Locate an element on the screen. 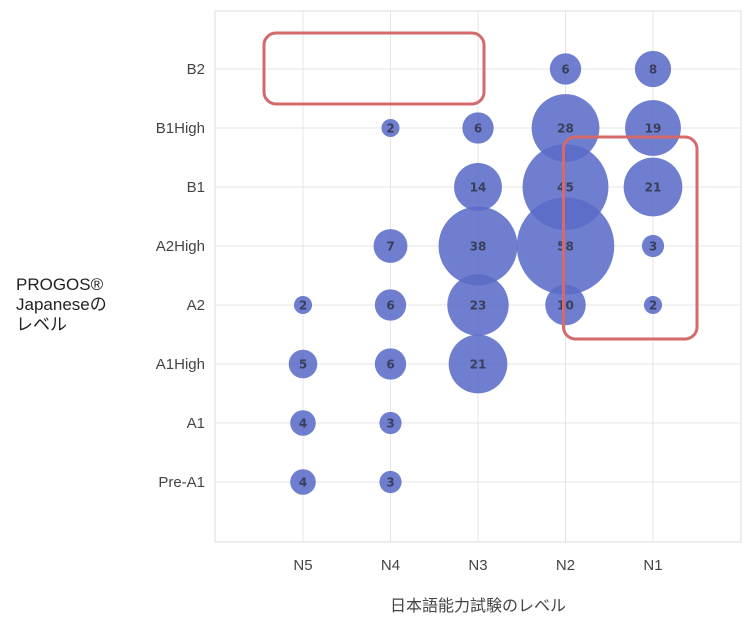 The height and width of the screenshot is (628, 750). y-tick-label: B1 is located at coordinates (196, 187).